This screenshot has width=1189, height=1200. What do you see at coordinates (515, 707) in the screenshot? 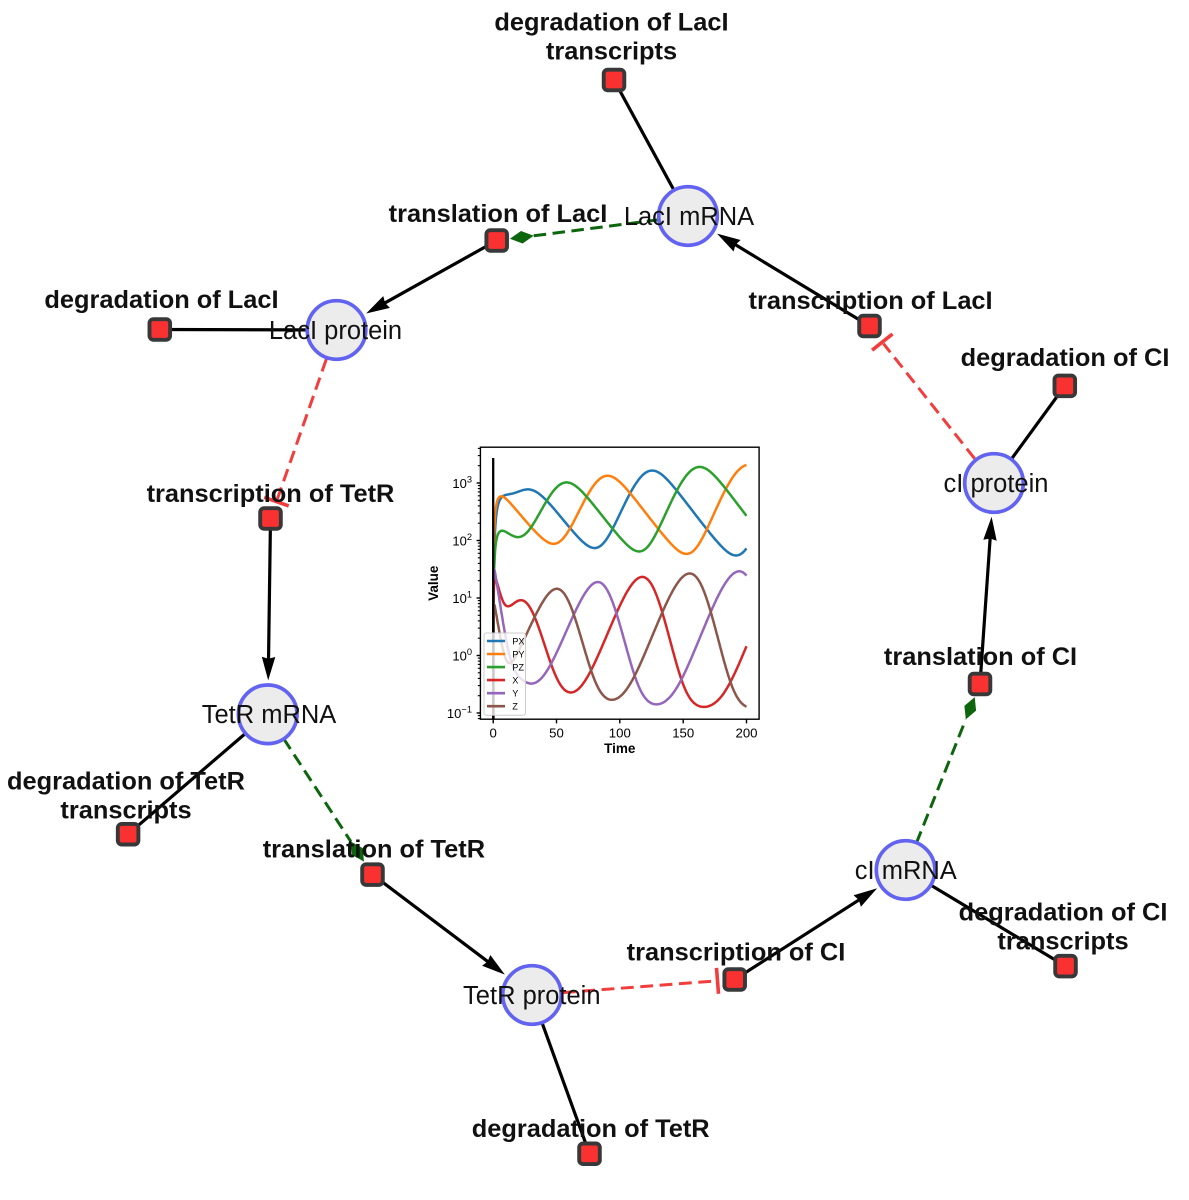
I see `svg-text: Z` at bounding box center [515, 707].